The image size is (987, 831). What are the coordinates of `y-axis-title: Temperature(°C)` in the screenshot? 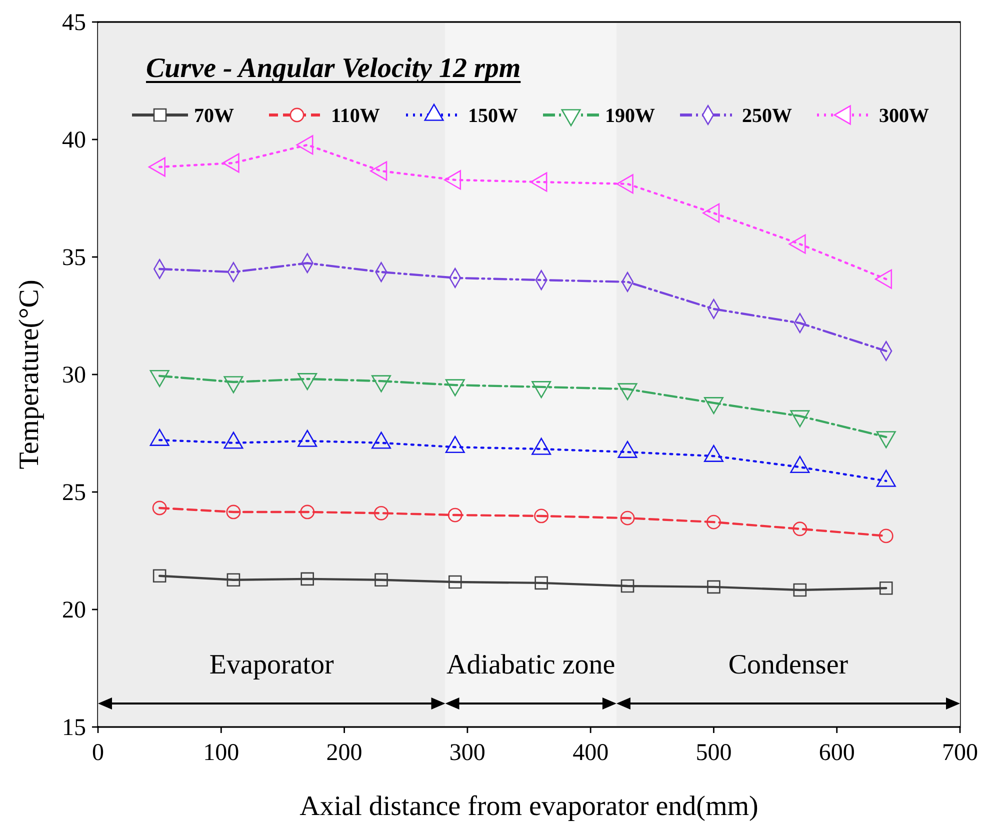 It's located at (29, 375).